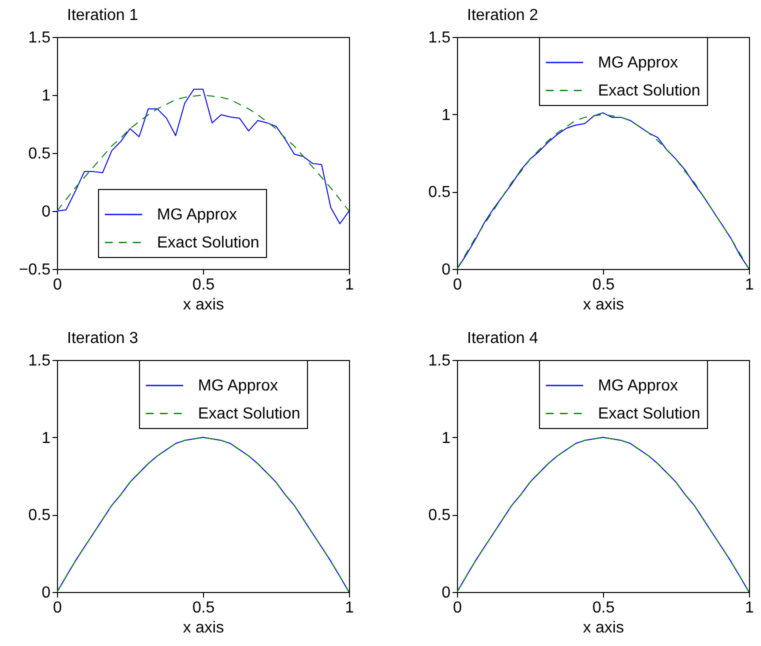 This screenshot has width=761, height=646. Describe the element at coordinates (502, 338) in the screenshot. I see `chart-title: Iteration 4` at that location.